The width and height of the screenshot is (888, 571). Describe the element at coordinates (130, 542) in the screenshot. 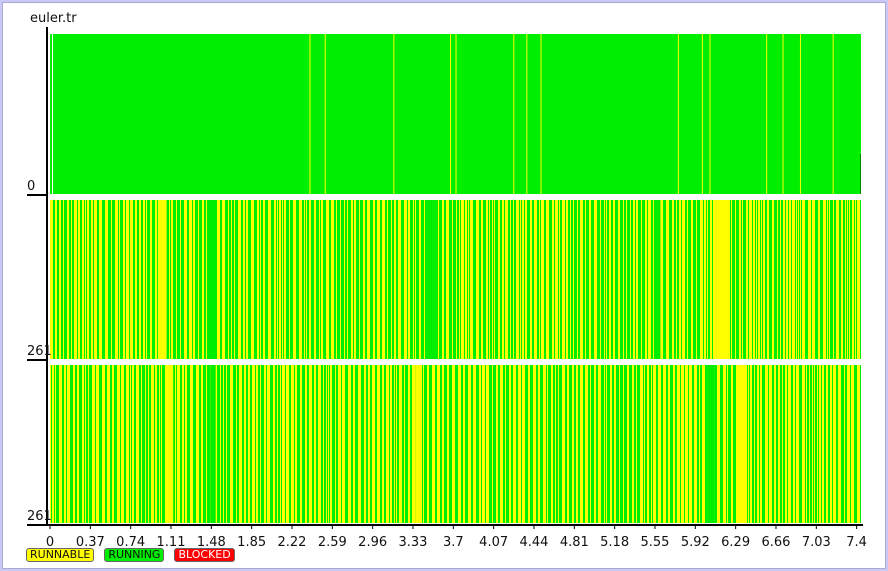

I see `x-tick-label: 0.74` at that location.